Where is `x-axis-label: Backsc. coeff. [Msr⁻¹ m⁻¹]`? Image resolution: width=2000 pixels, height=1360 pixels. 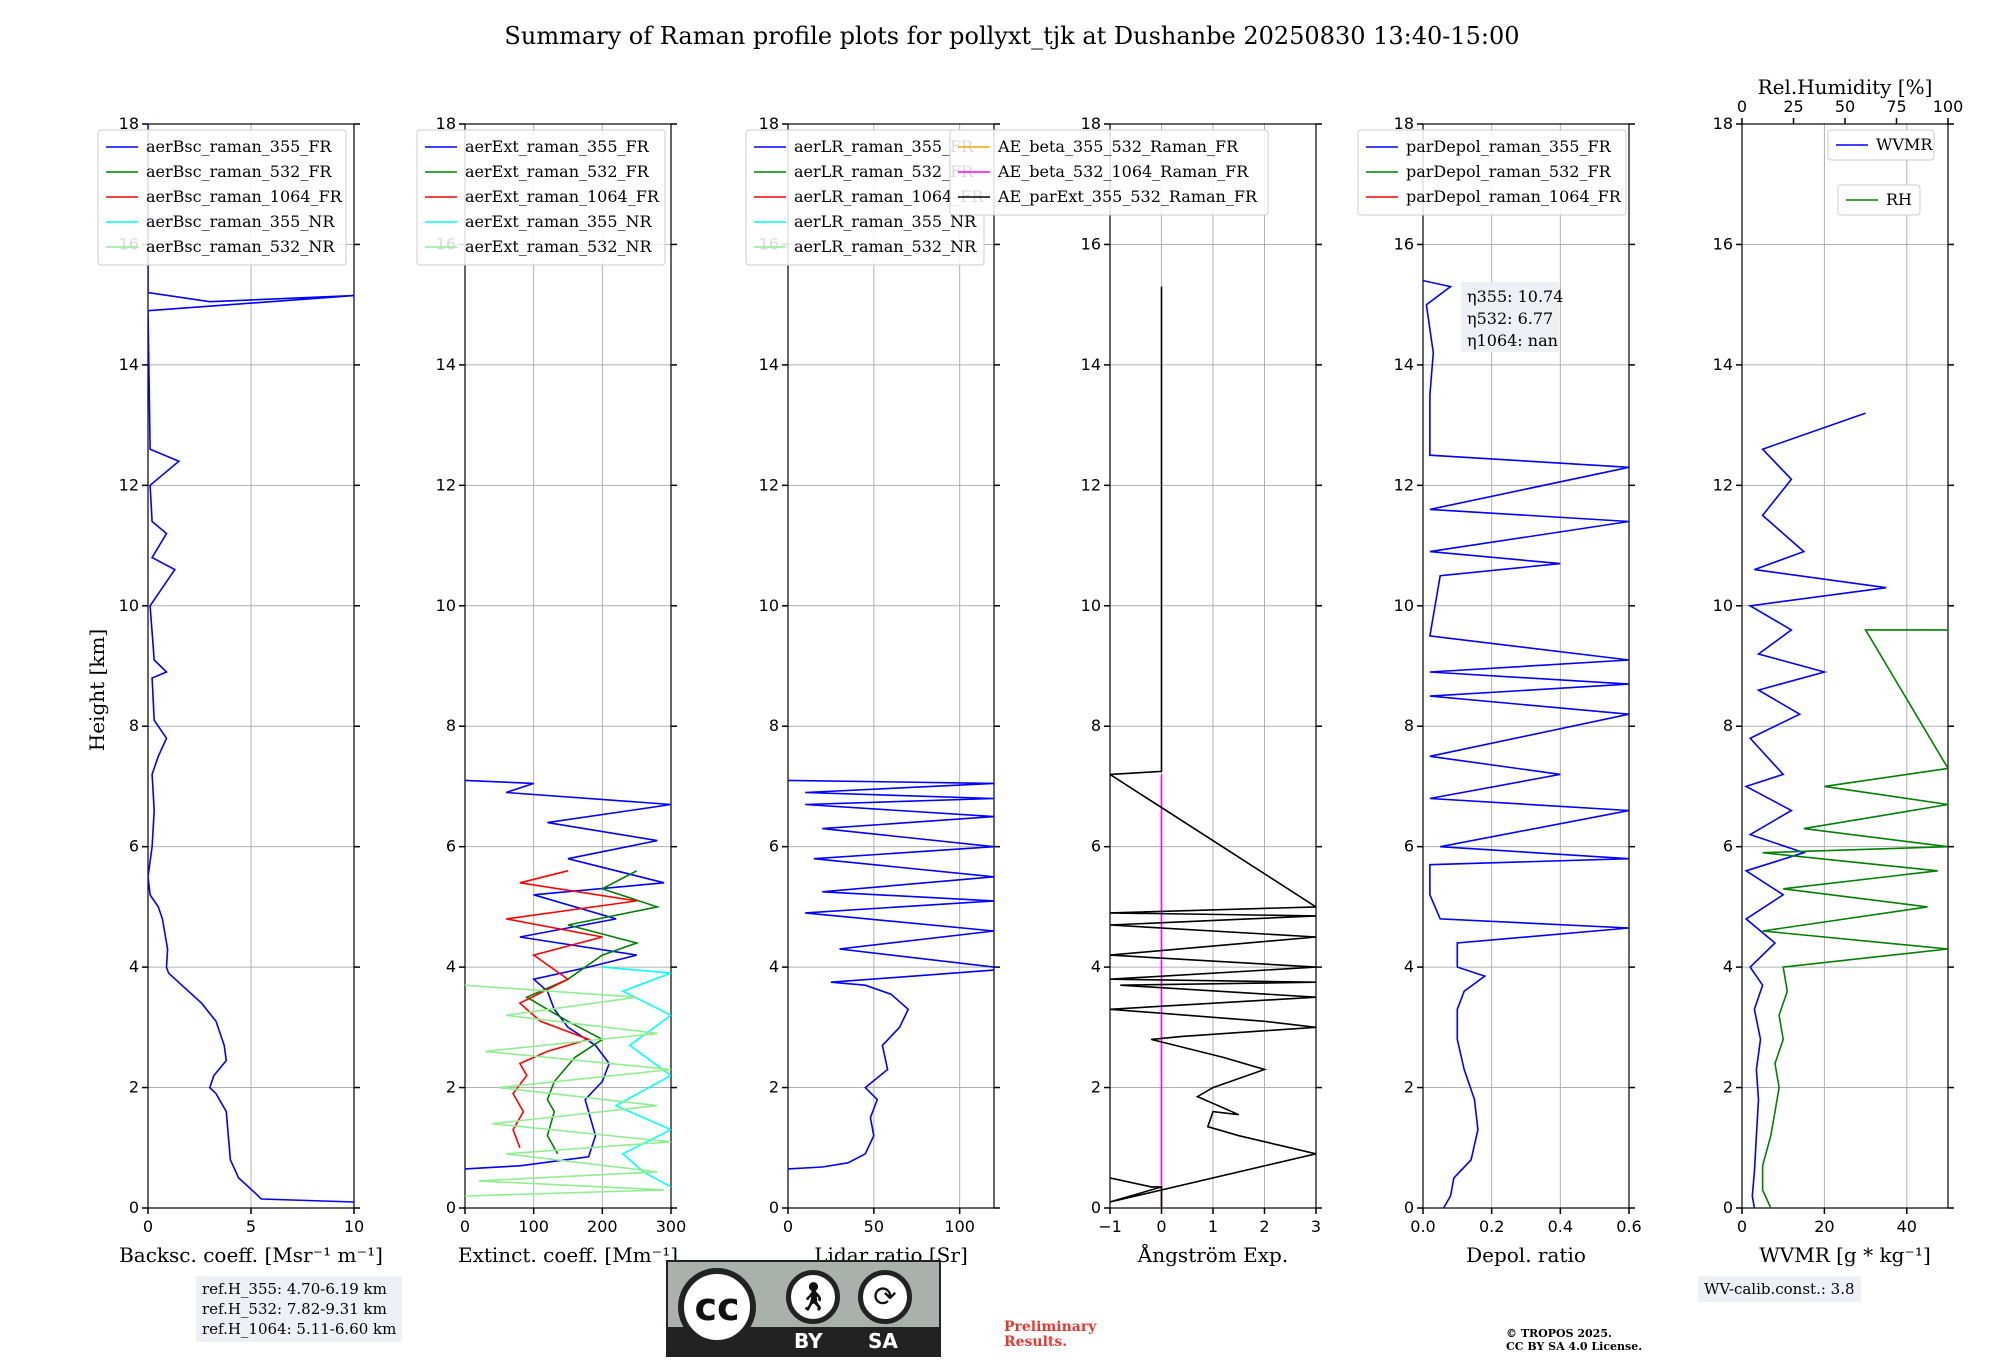 x-axis-label: Backsc. coeff. [Msr⁻¹ m⁻¹] is located at coordinates (251, 1255).